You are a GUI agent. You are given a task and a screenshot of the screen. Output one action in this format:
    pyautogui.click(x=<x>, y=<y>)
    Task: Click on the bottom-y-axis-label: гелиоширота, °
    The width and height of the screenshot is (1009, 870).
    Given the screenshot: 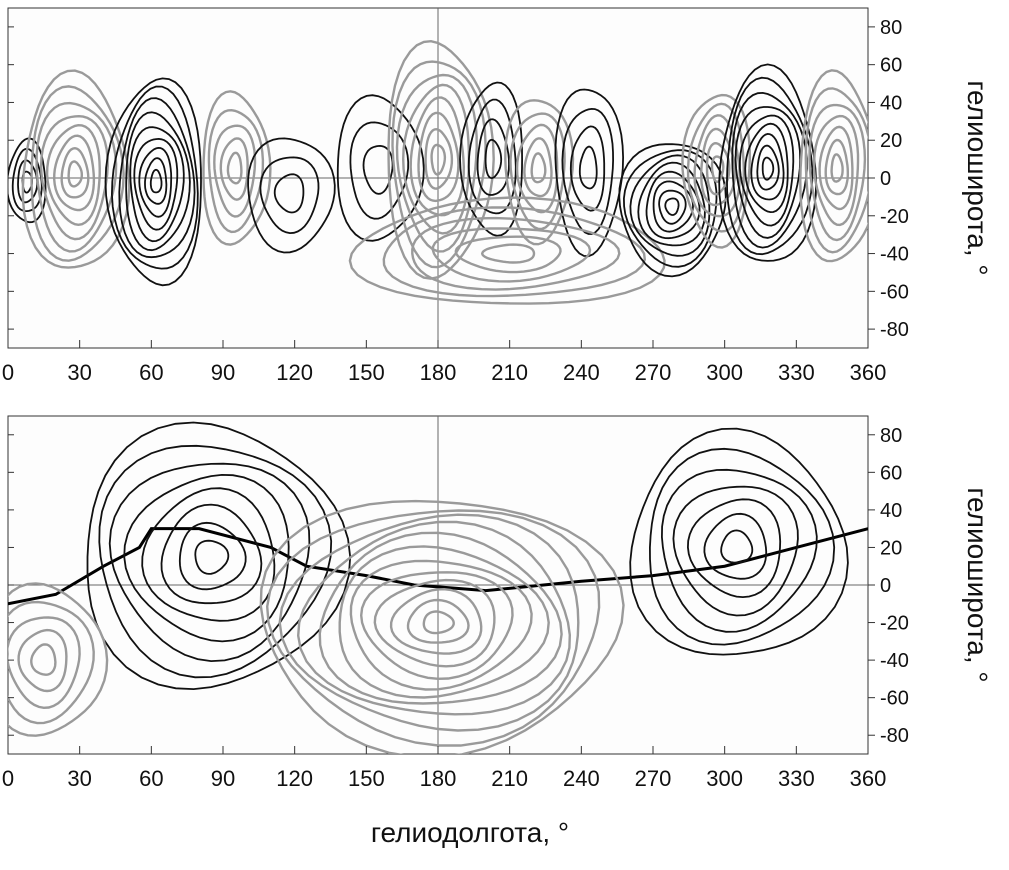 What is the action you would take?
    pyautogui.click(x=977, y=584)
    